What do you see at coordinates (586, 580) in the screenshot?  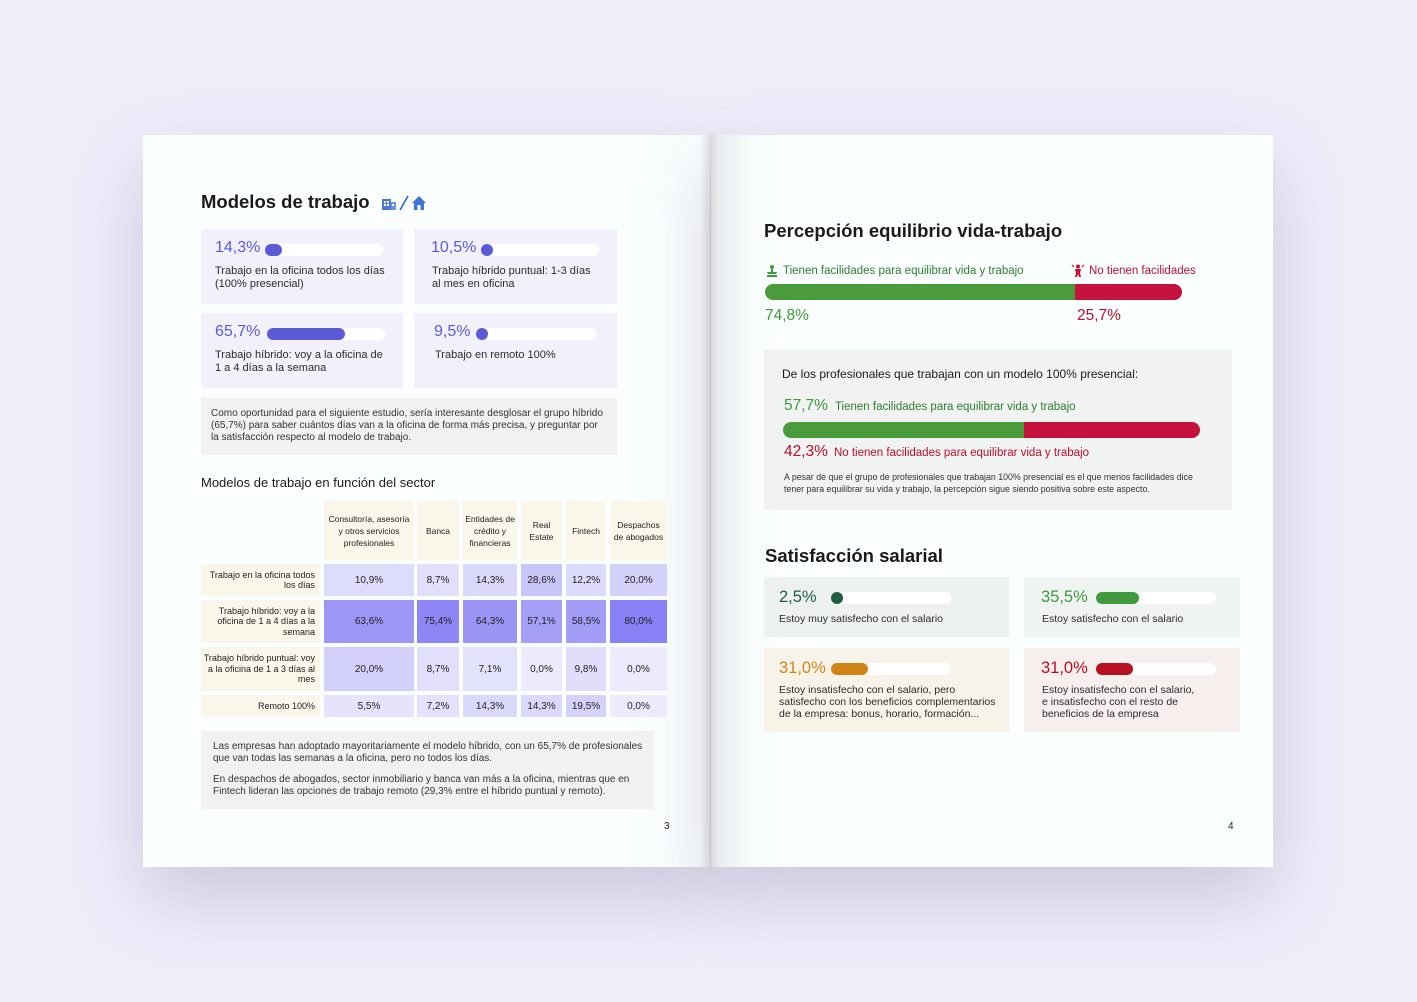 I see `table-cell: 12,2%` at bounding box center [586, 580].